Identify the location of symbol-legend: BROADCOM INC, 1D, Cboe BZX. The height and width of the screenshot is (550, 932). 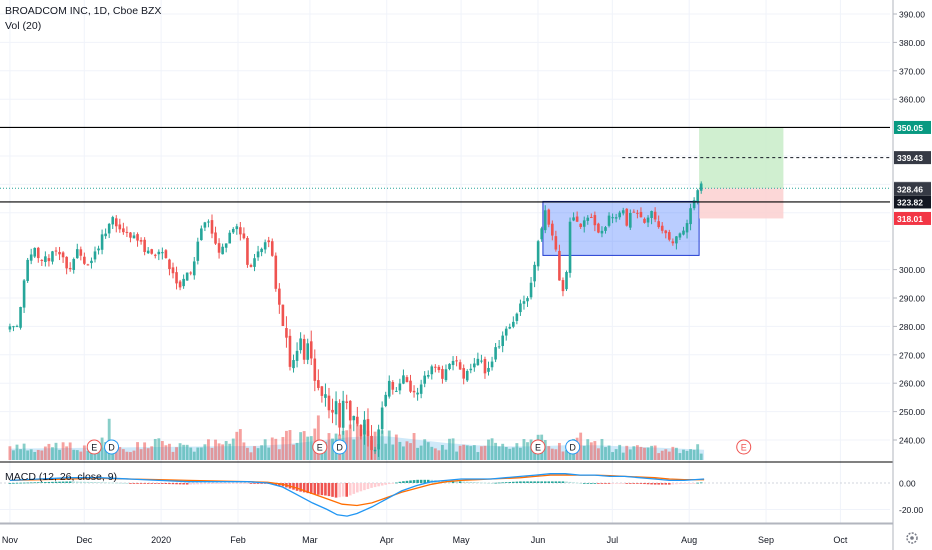
(83, 11).